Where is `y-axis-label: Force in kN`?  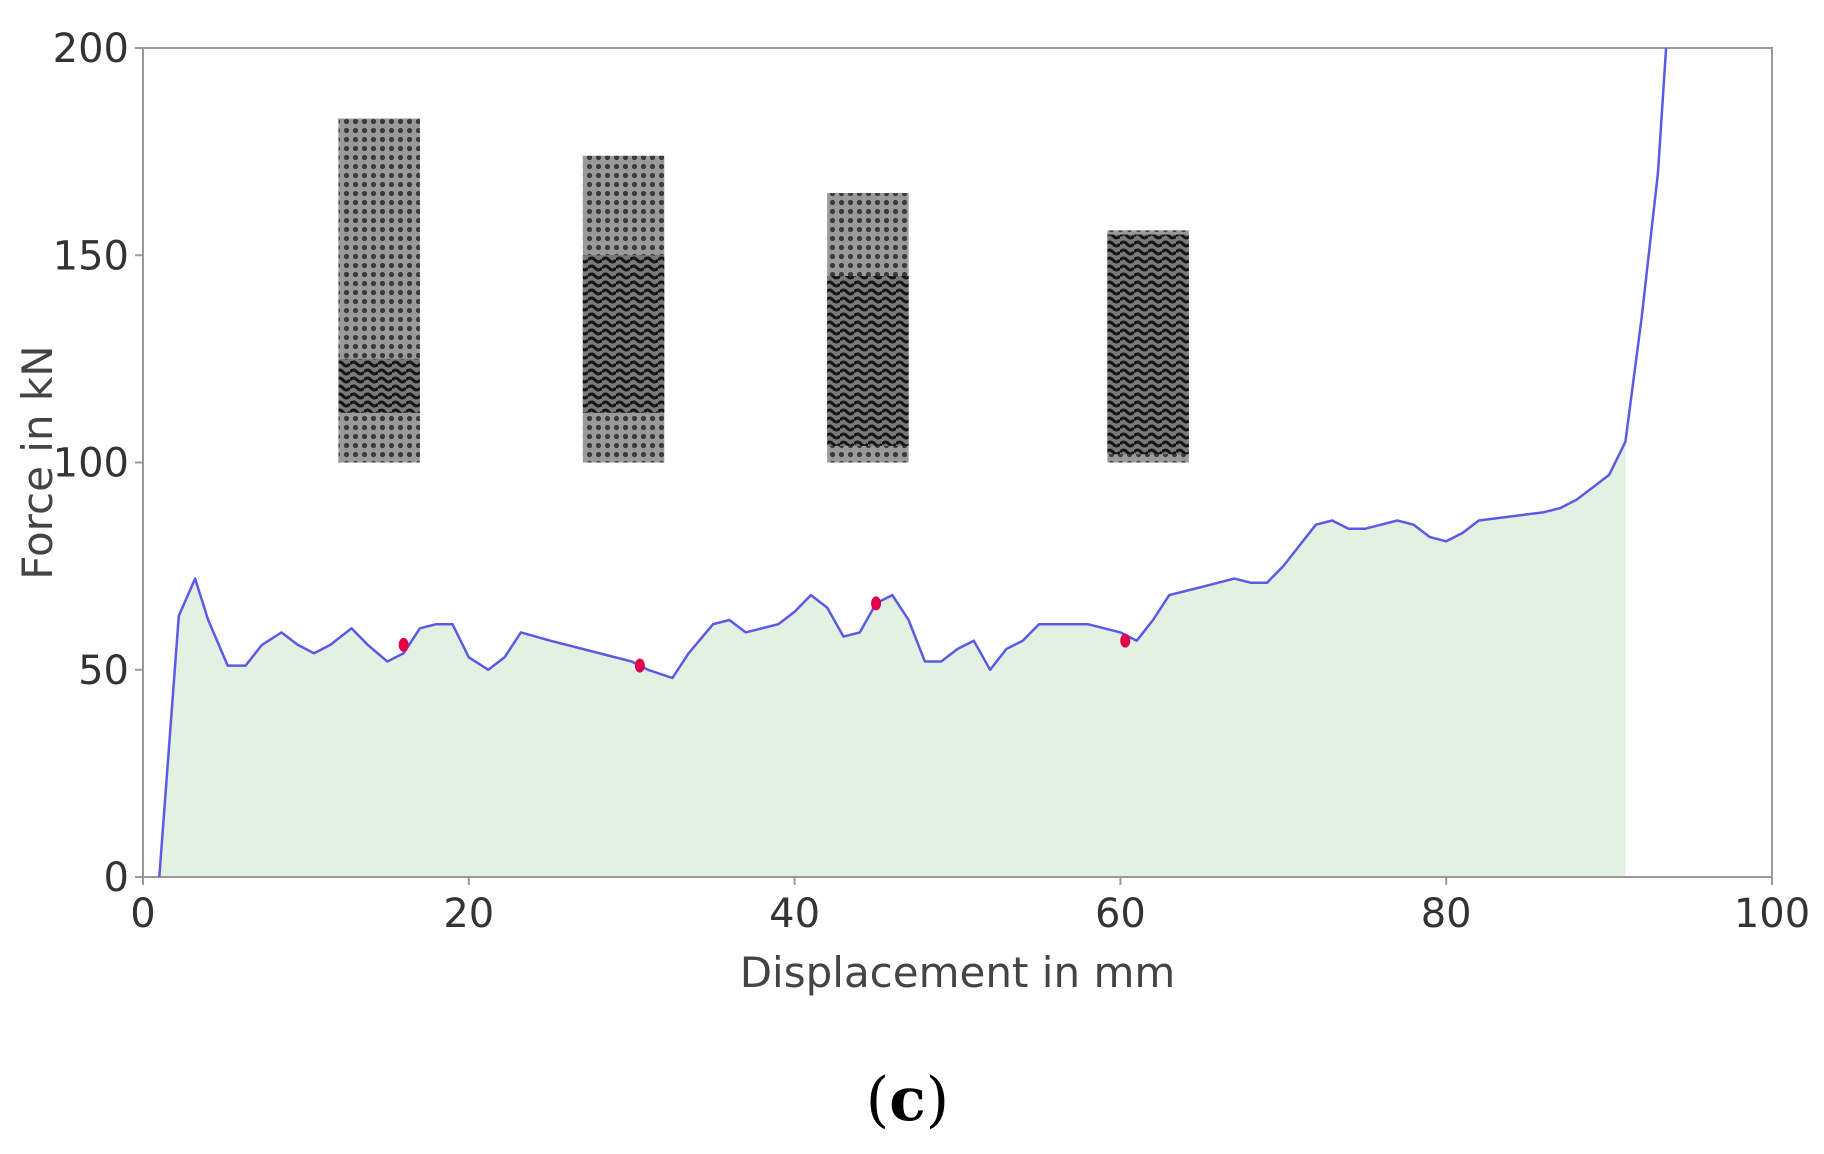
y-axis-label: Force in kN is located at coordinates (37, 462).